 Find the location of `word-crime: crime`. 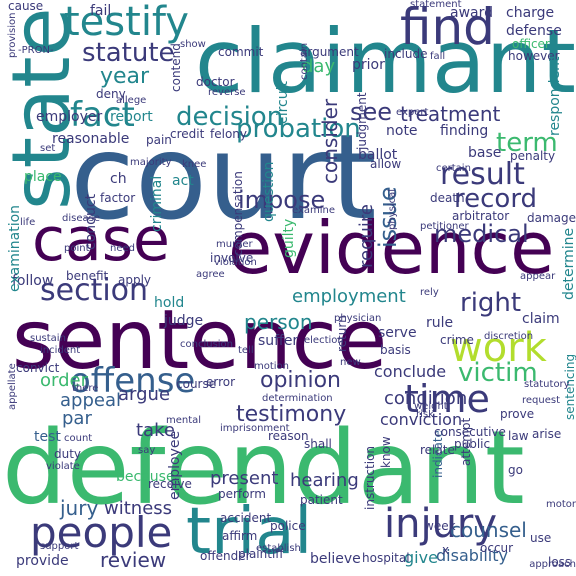

word-crime: crime is located at coordinates (457, 340).